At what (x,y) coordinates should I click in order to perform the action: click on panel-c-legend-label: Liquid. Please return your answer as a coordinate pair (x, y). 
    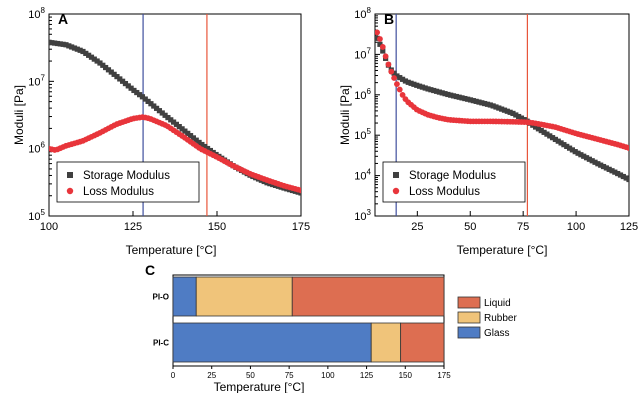
    Looking at the image, I should click on (497, 303).